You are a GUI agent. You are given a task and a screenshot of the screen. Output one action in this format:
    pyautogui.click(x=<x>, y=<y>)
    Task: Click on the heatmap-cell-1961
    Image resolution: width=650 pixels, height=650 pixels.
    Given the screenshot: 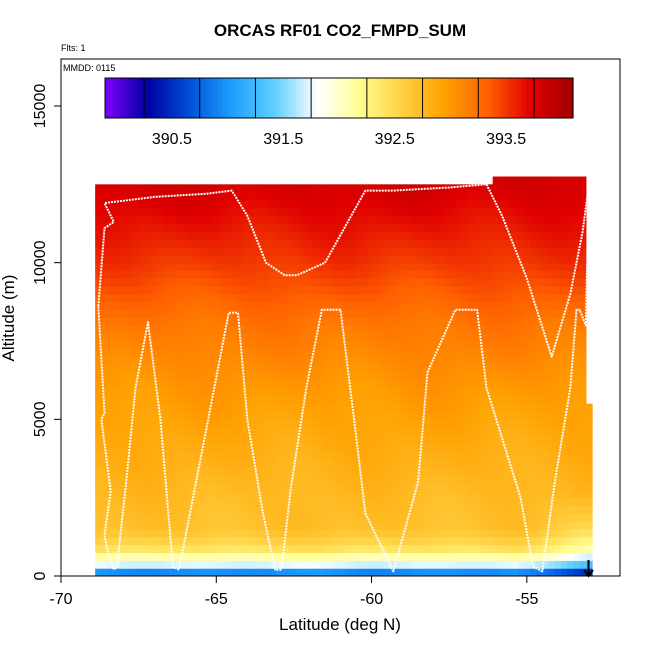 What is the action you would take?
    pyautogui.click(x=341, y=486)
    